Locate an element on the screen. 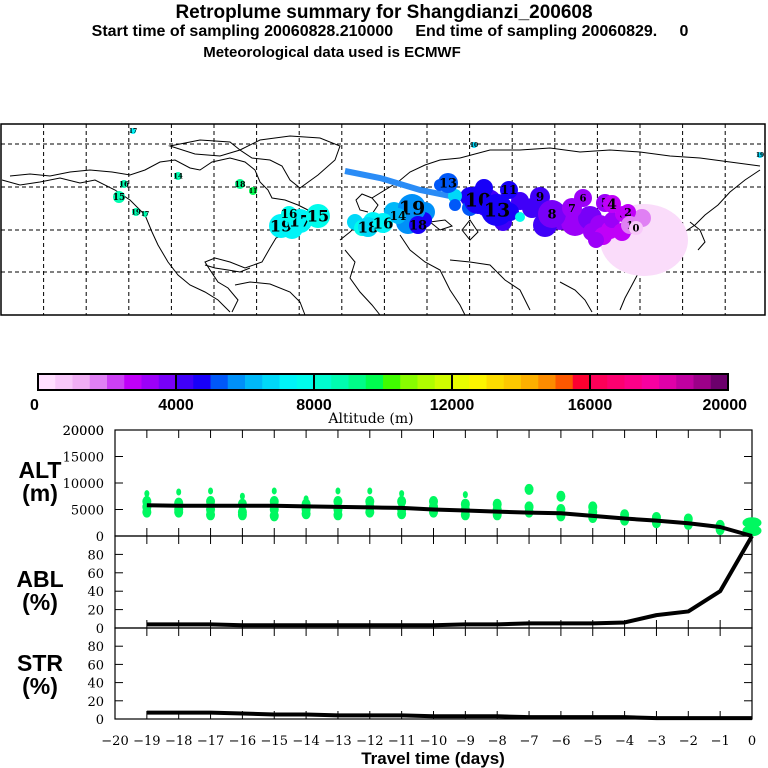 The image size is (768, 768). colorbar-tick-label: 8000 is located at coordinates (314, 405).